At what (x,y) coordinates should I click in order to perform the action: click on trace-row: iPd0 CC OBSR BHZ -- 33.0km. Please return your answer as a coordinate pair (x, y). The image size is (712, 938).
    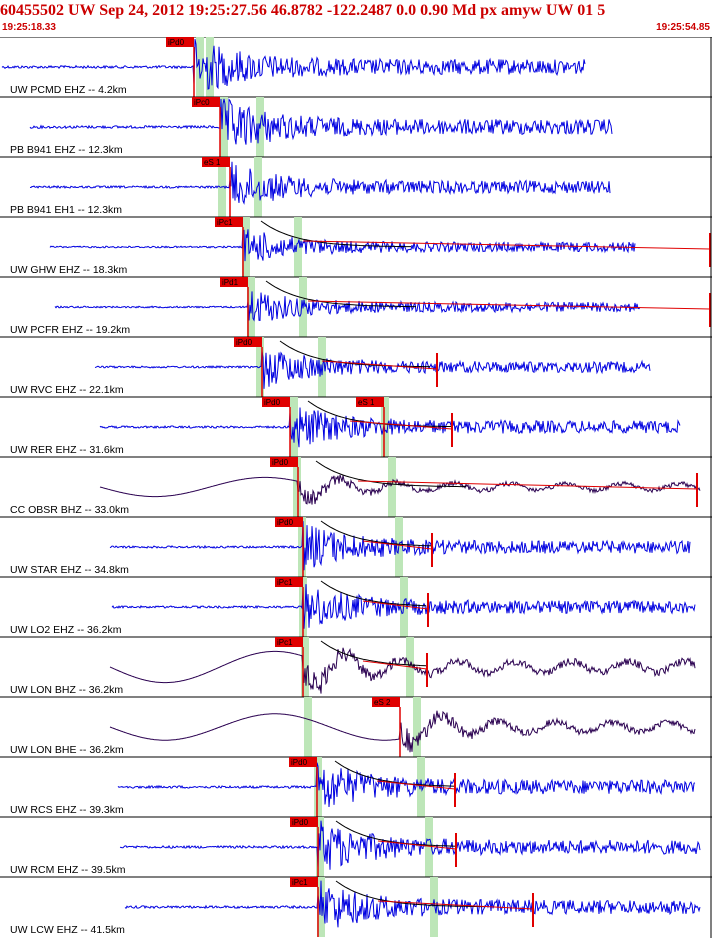
    Looking at the image, I should click on (356, 486).